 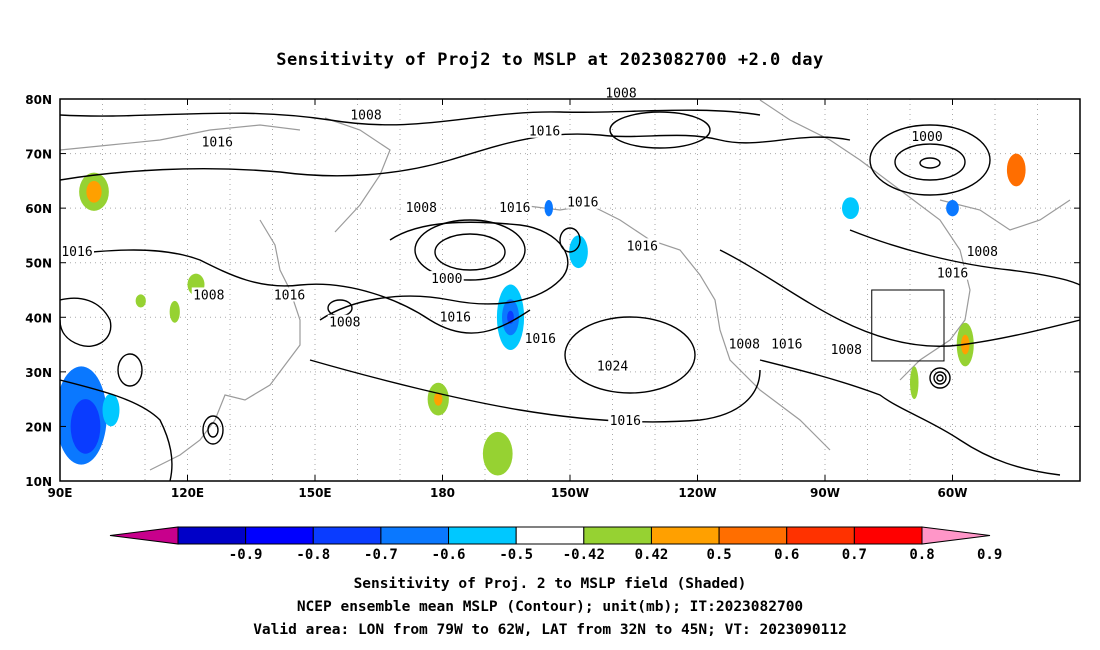 What do you see at coordinates (449, 555) in the screenshot?
I see `colorbar-label: -0.6` at bounding box center [449, 555].